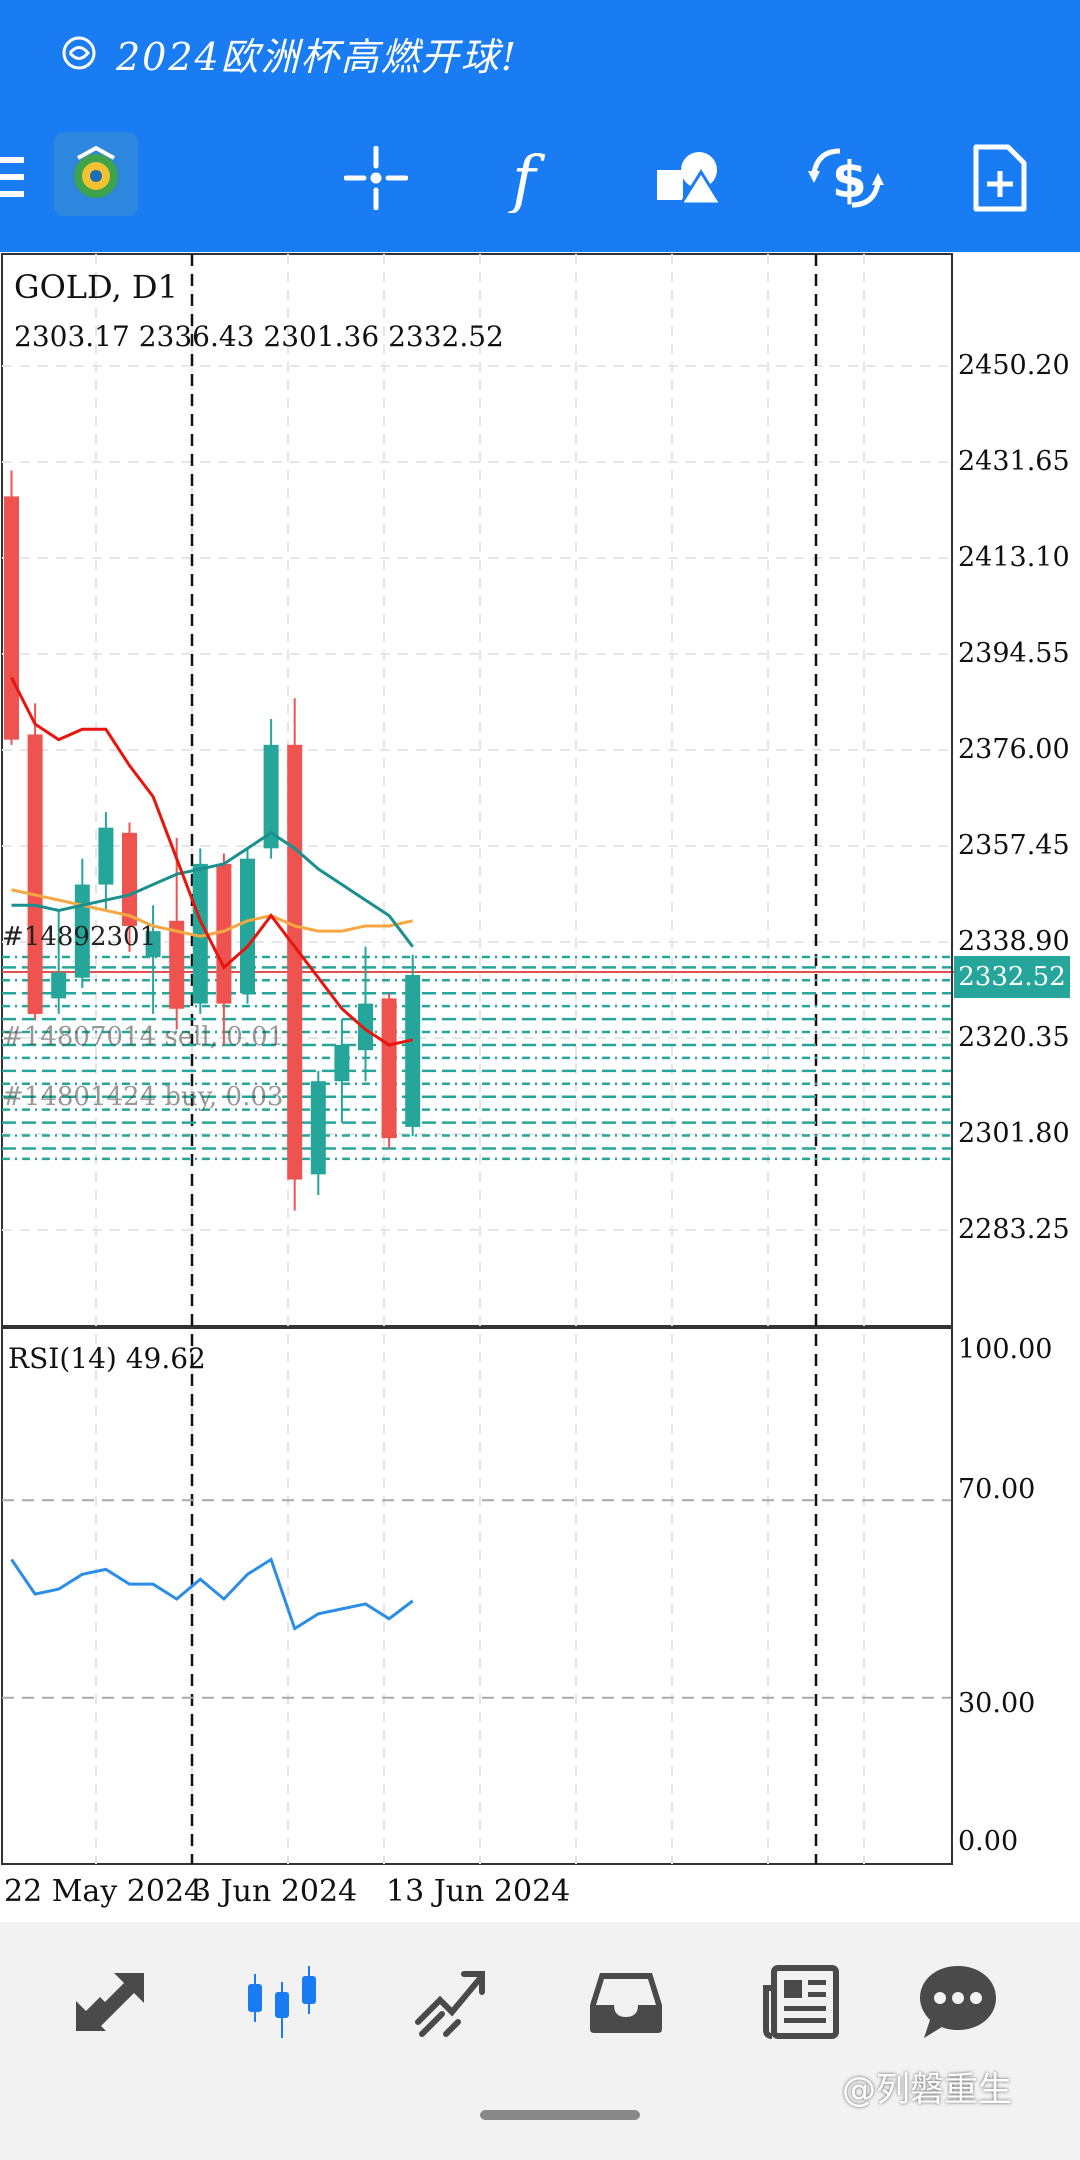  Describe the element at coordinates (79, 53) in the screenshot. I see `china-mobile-logo-icon` at that location.